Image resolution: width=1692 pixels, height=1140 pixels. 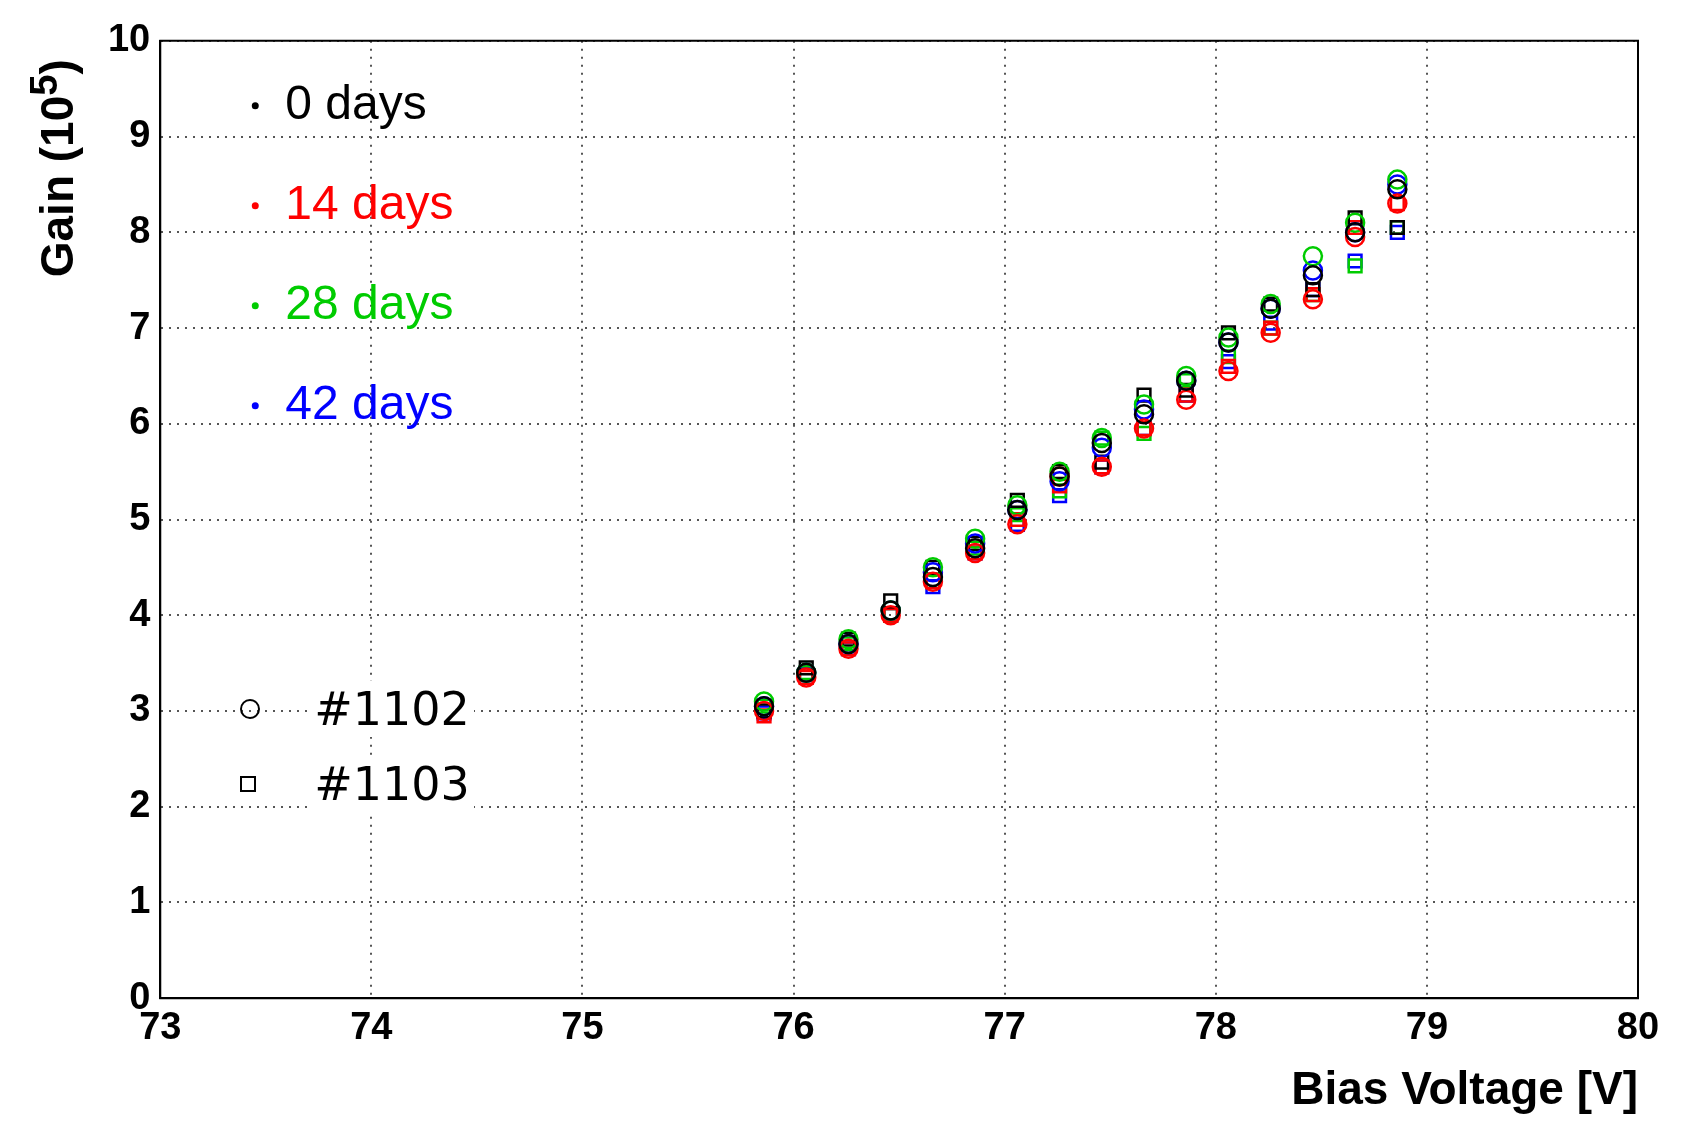 What do you see at coordinates (140, 229) in the screenshot?
I see `y-tick-label: 8` at bounding box center [140, 229].